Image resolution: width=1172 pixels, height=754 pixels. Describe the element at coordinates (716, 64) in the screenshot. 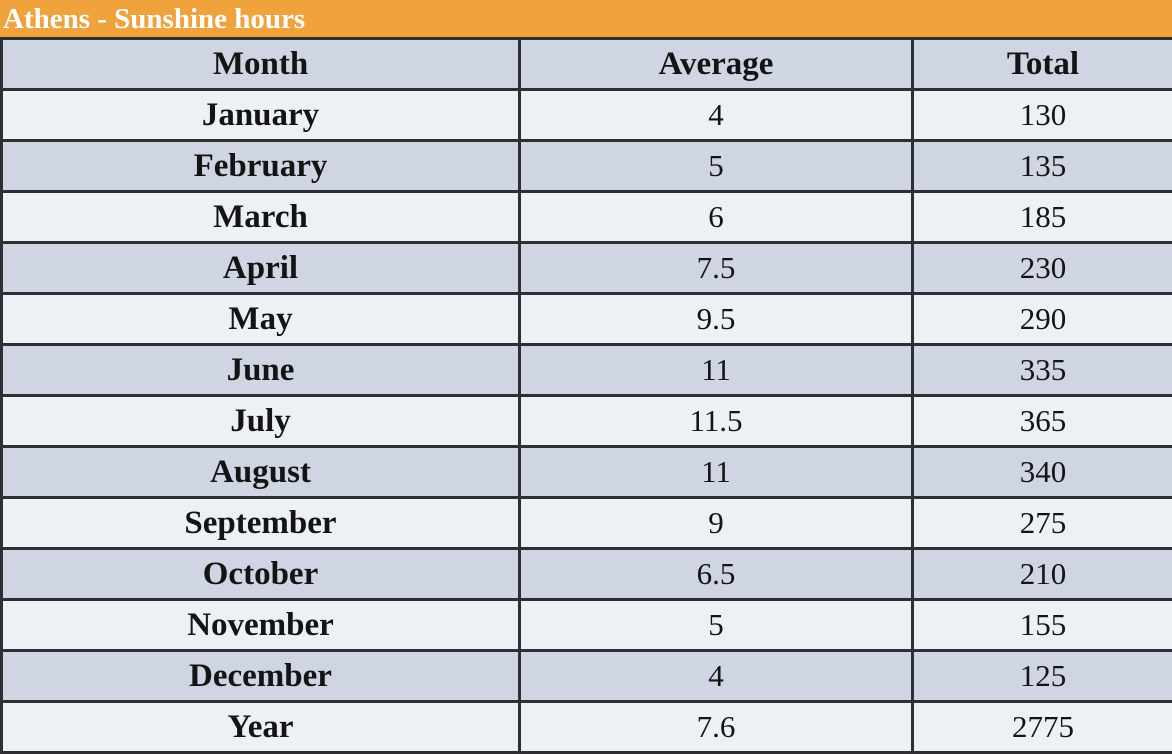

I see `column-header-average: Average` at that location.